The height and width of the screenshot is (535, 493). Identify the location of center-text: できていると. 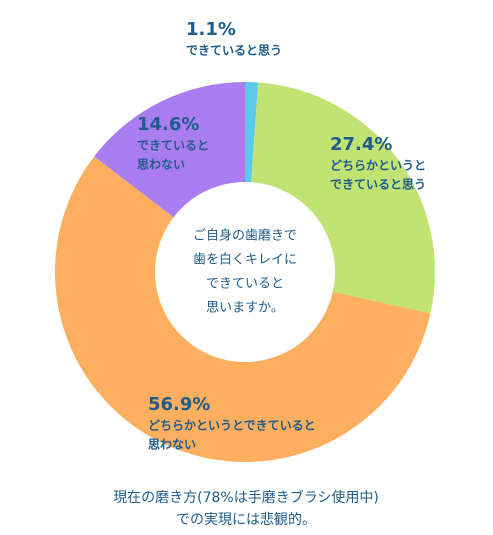
(245, 284).